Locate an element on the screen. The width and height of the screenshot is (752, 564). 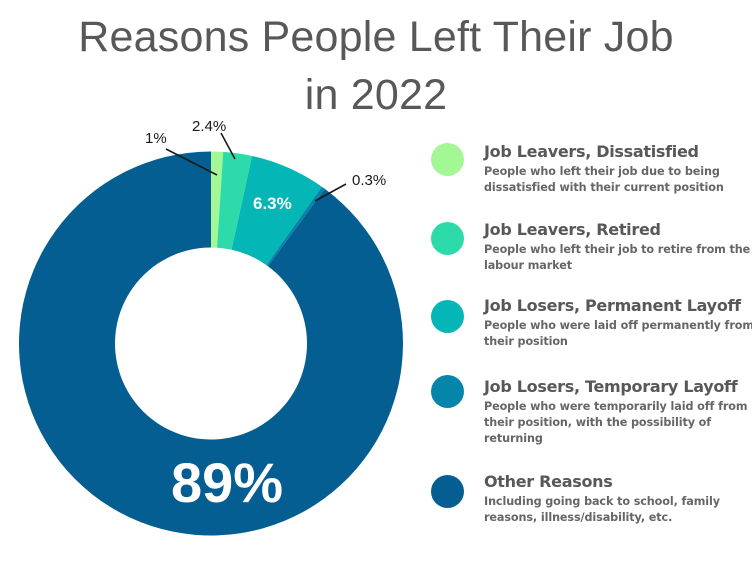
slice-label-other-reasons: 89% is located at coordinates (227, 482).